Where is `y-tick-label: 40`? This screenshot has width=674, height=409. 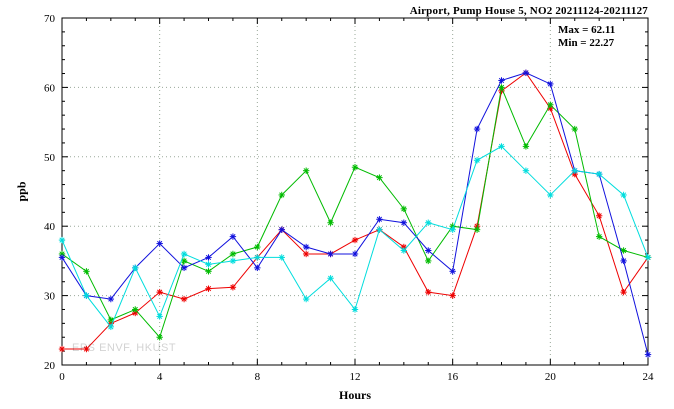 y-tick-label: 40 is located at coordinates (50, 227).